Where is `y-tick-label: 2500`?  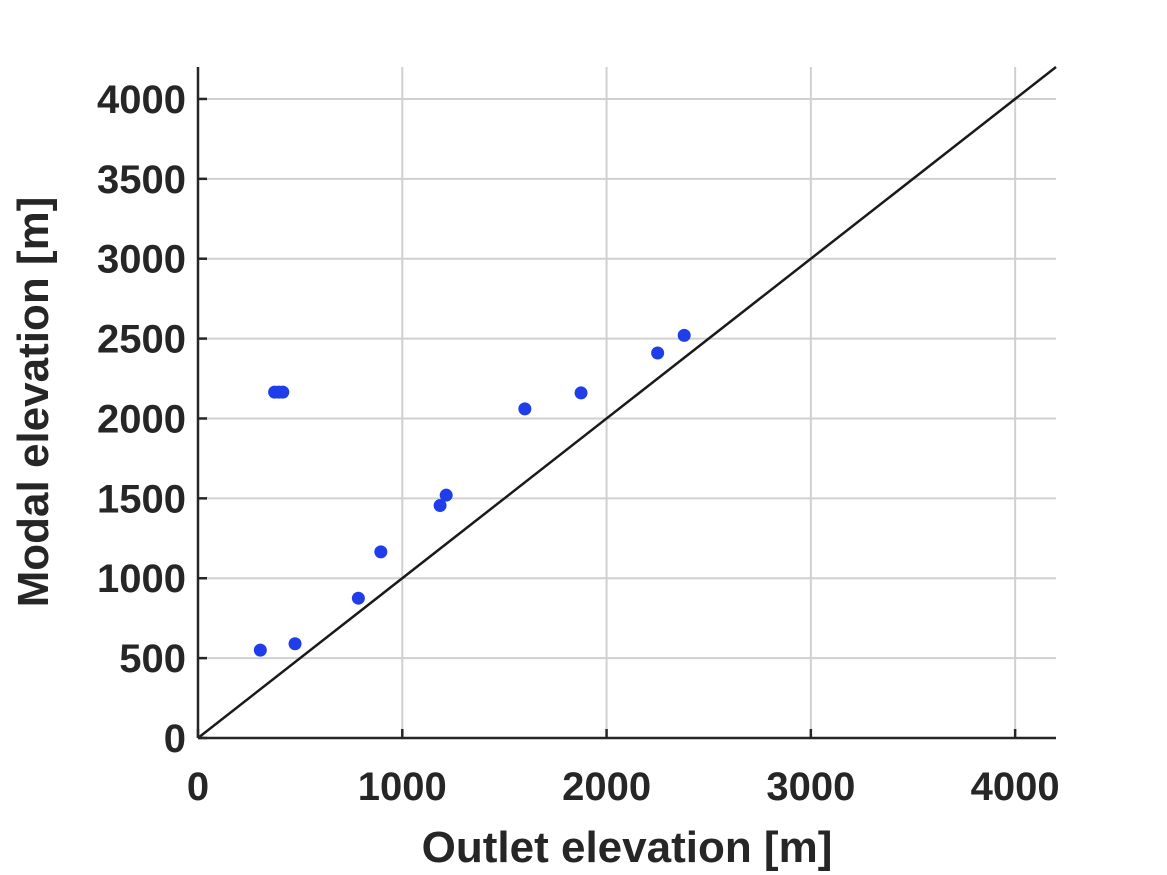 y-tick-label: 2500 is located at coordinates (141, 340).